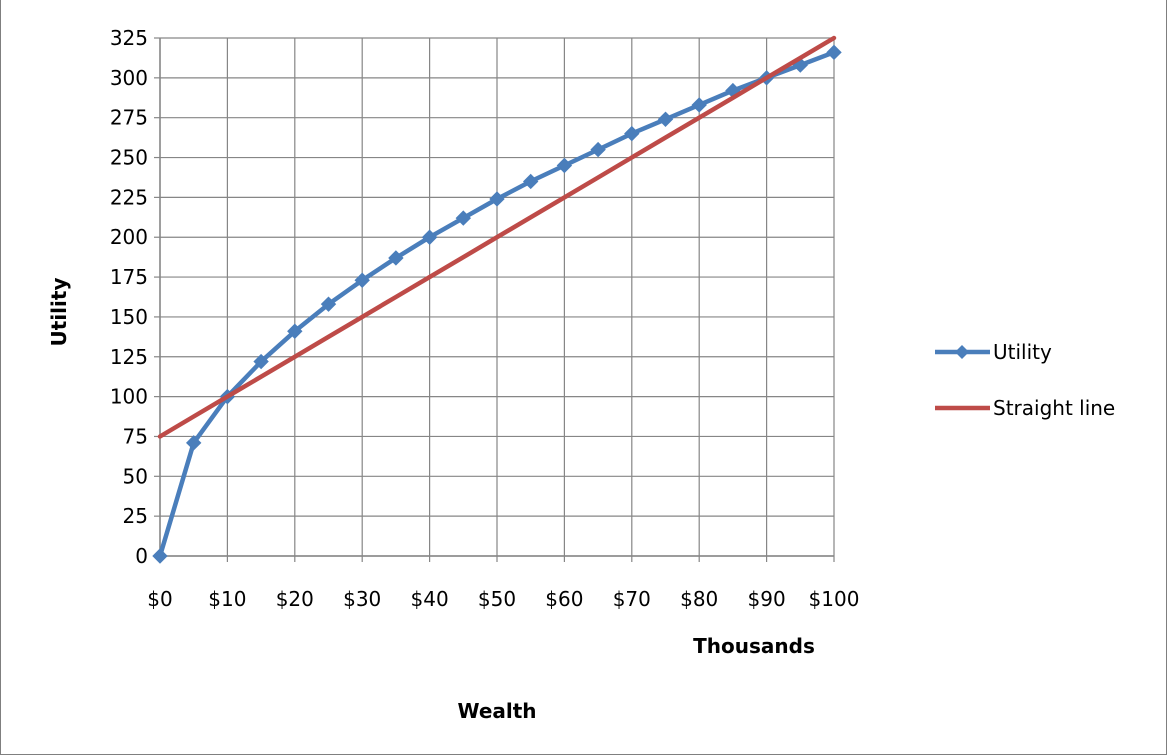 The width and height of the screenshot is (1167, 756). I want to click on y-tick-label: 200, so click(129, 237).